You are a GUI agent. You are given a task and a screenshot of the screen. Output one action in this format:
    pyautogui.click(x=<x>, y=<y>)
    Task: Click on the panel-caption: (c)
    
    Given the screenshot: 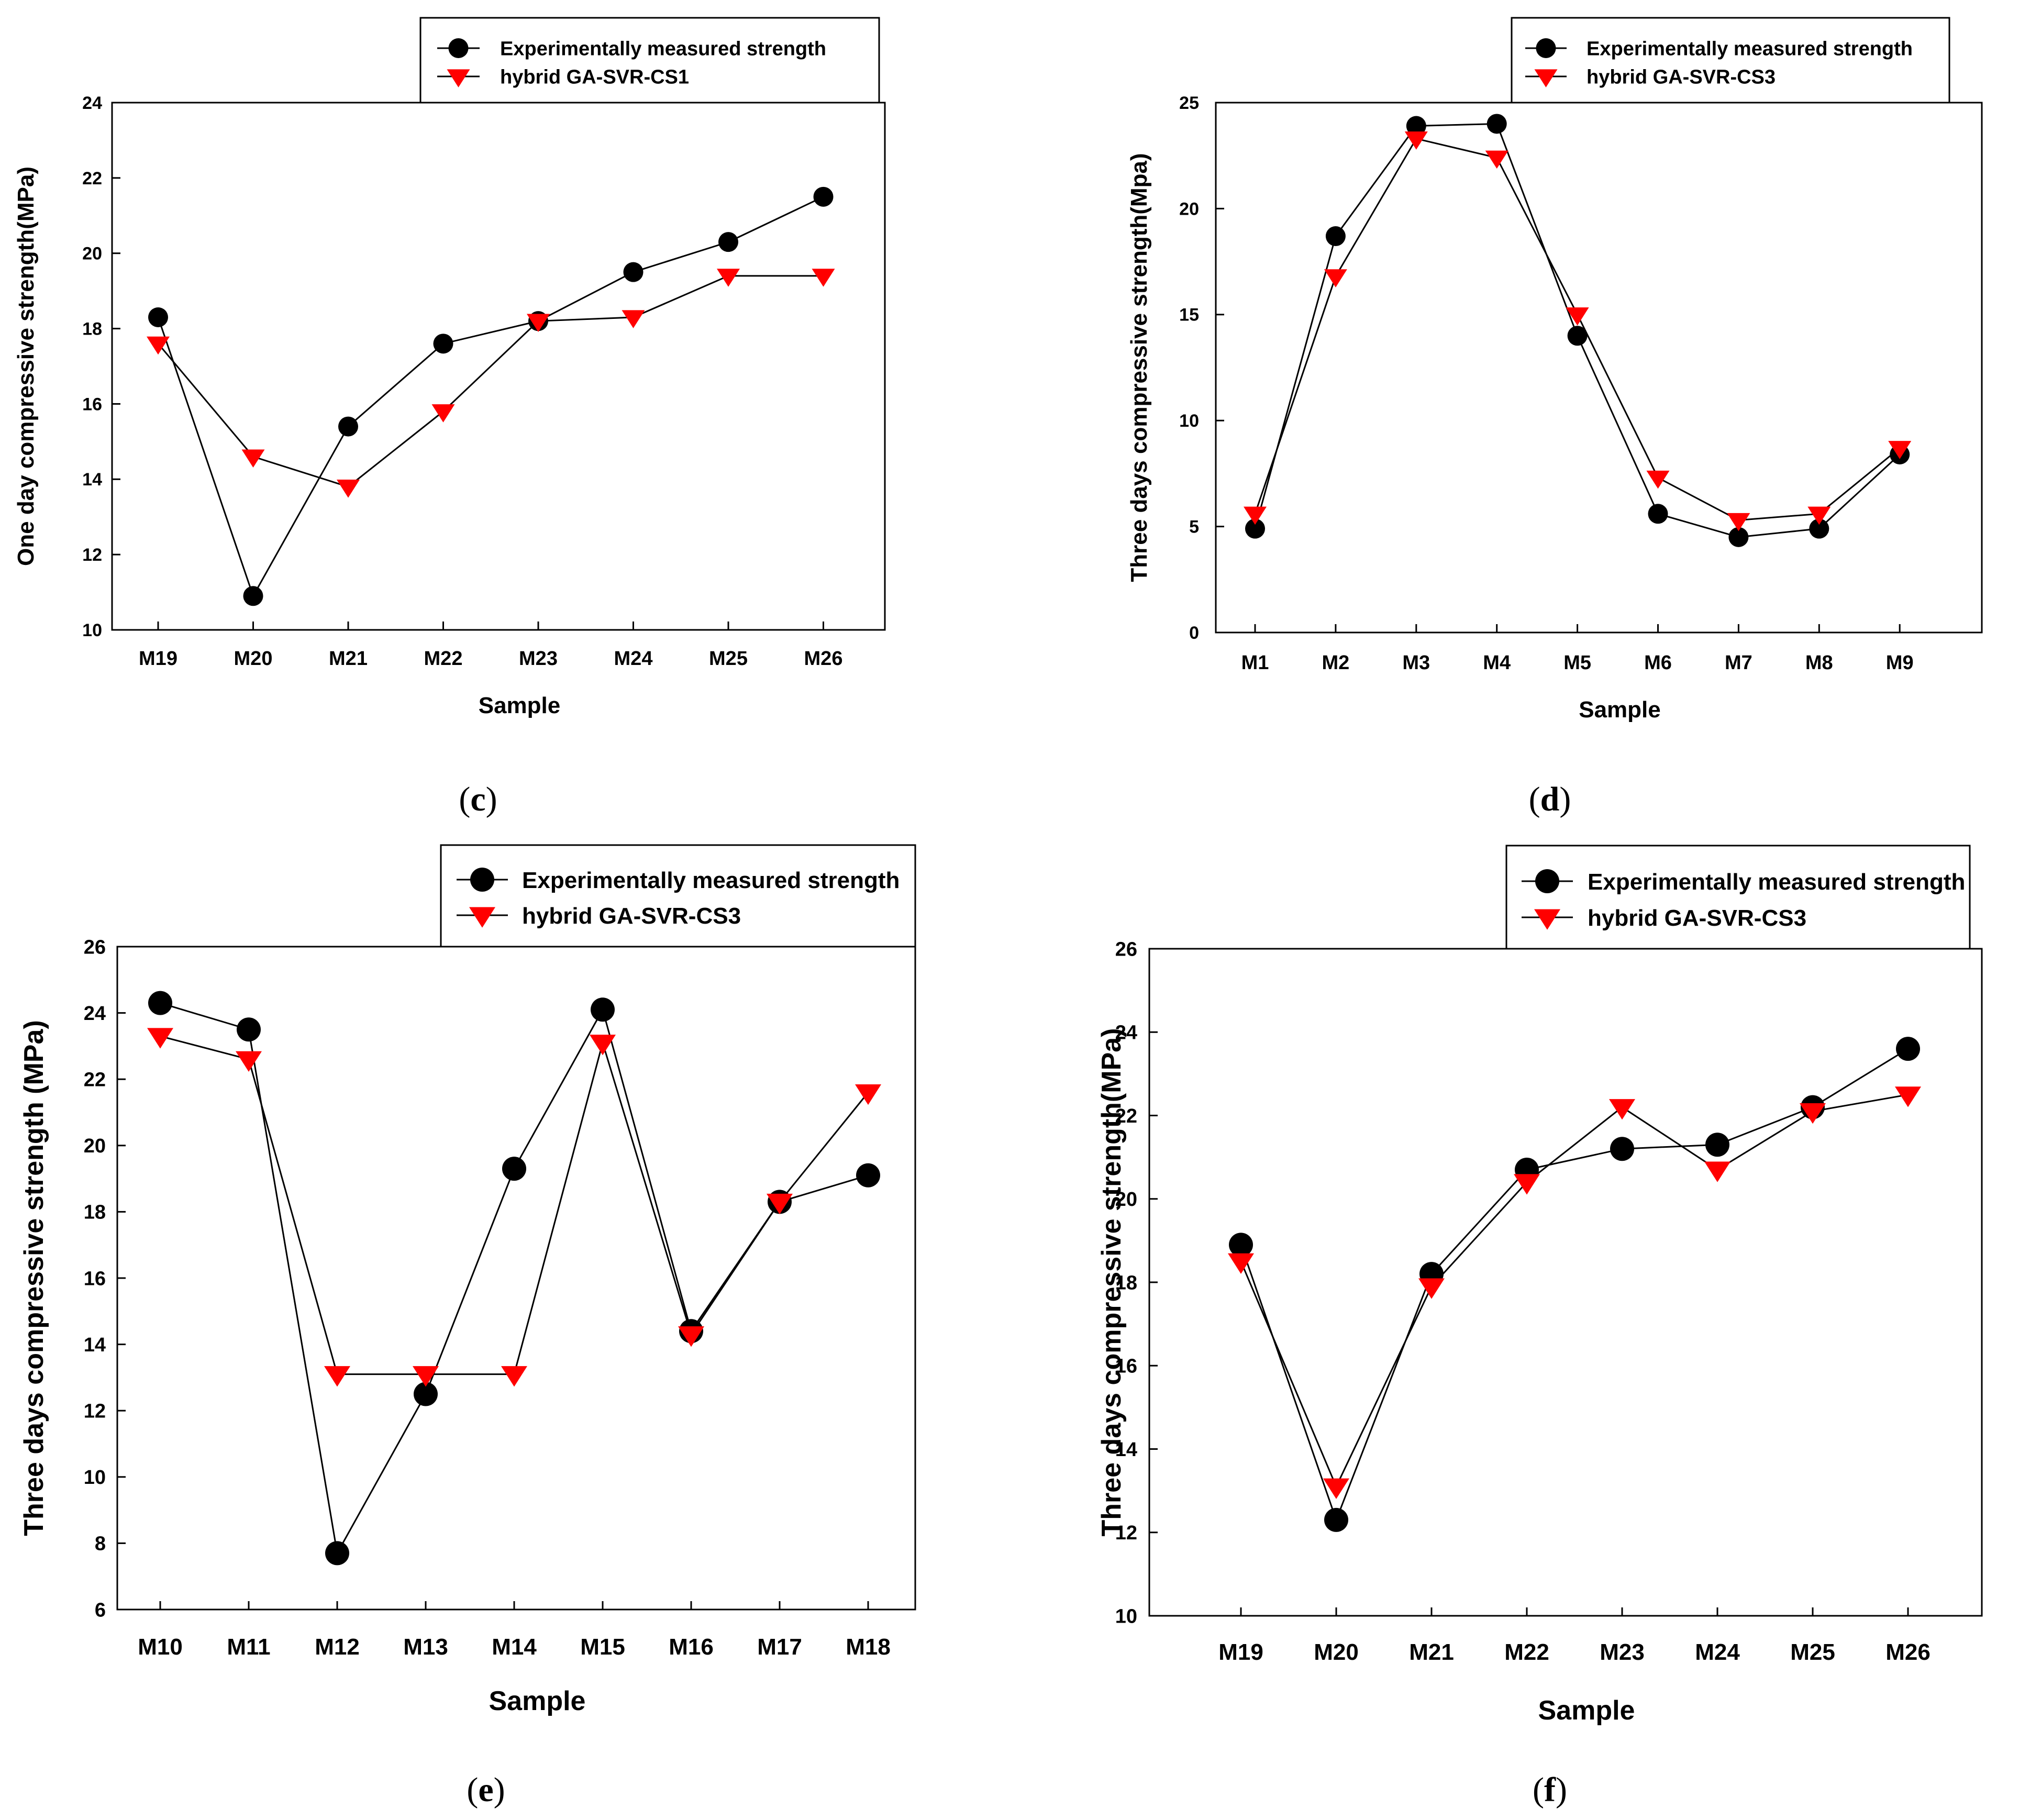 What is the action you would take?
    pyautogui.click(x=478, y=799)
    